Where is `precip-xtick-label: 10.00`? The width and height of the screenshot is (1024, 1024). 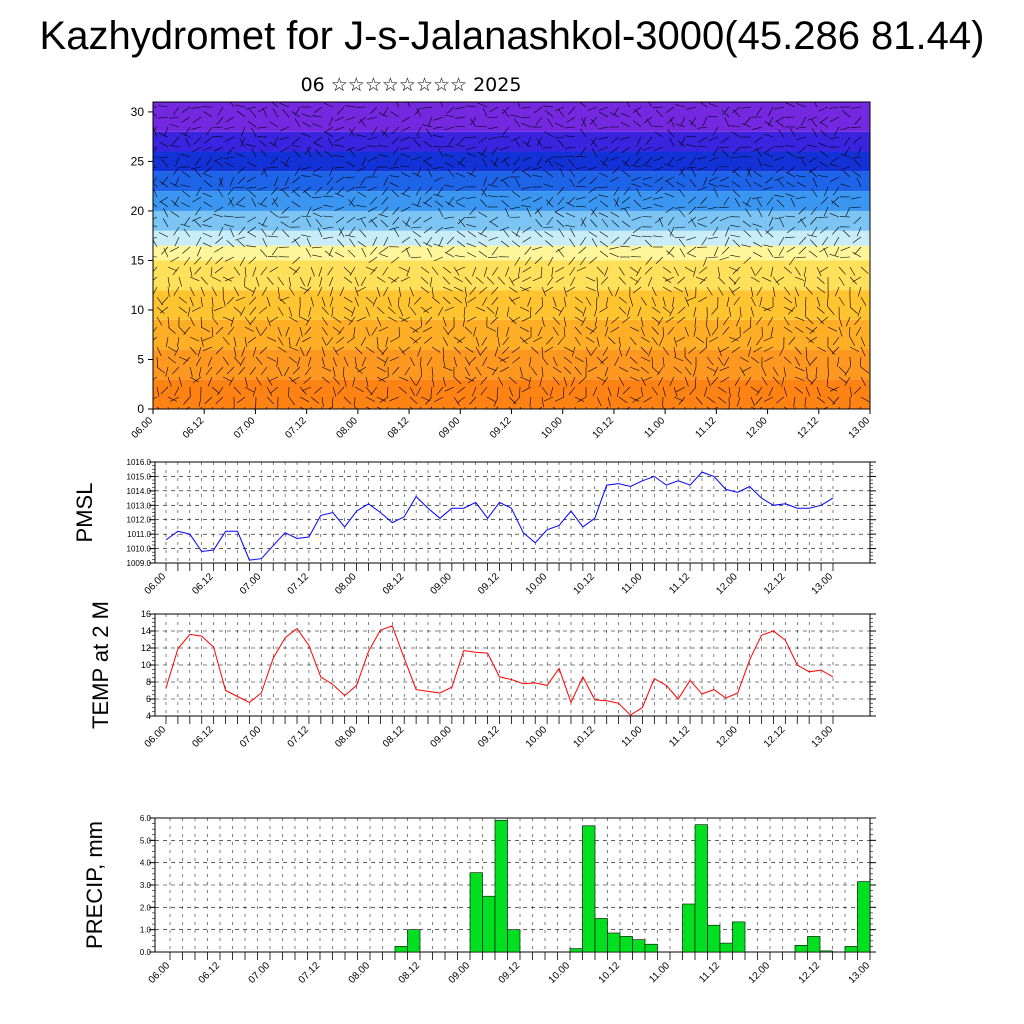 precip-xtick-label: 10.00 is located at coordinates (560, 973).